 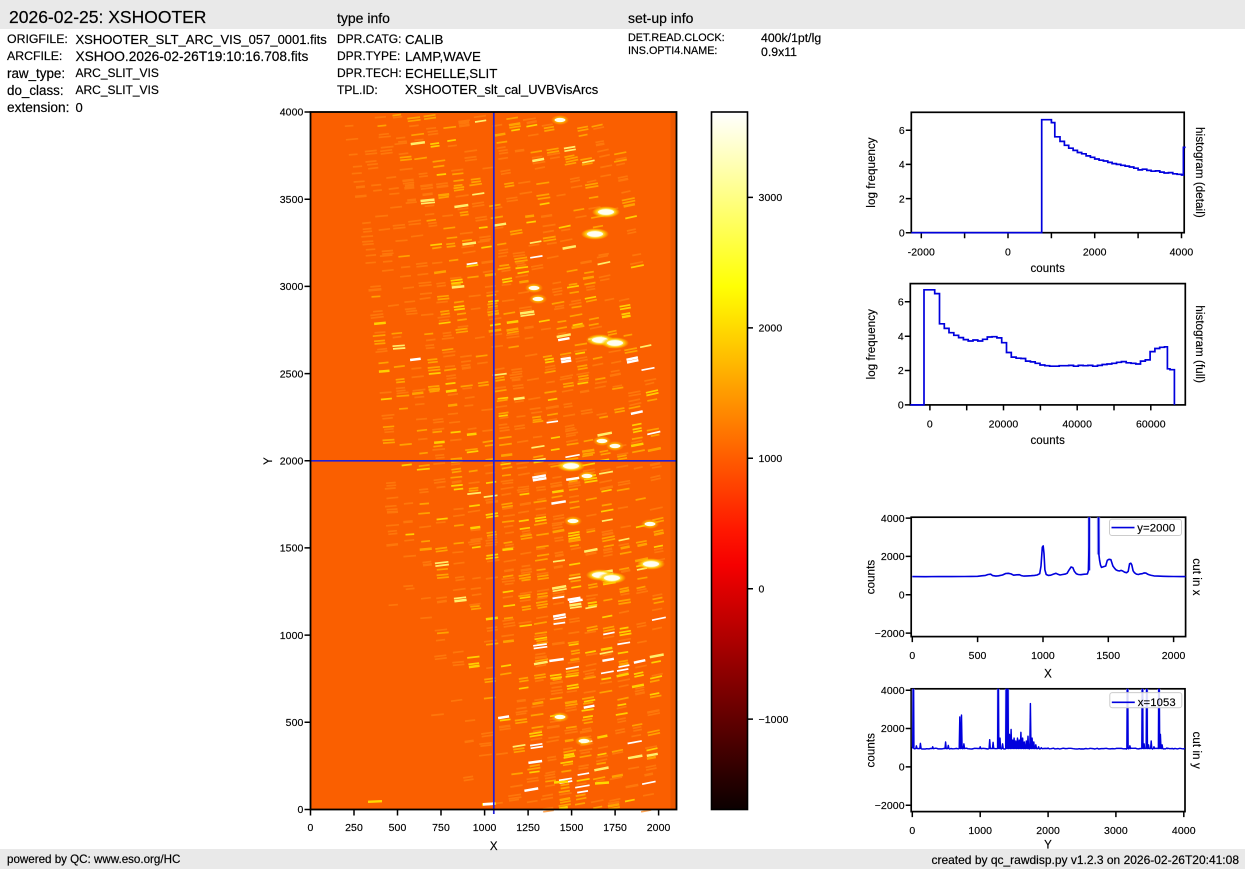 I want to click on svg-text: y=2000, so click(x=1156, y=528).